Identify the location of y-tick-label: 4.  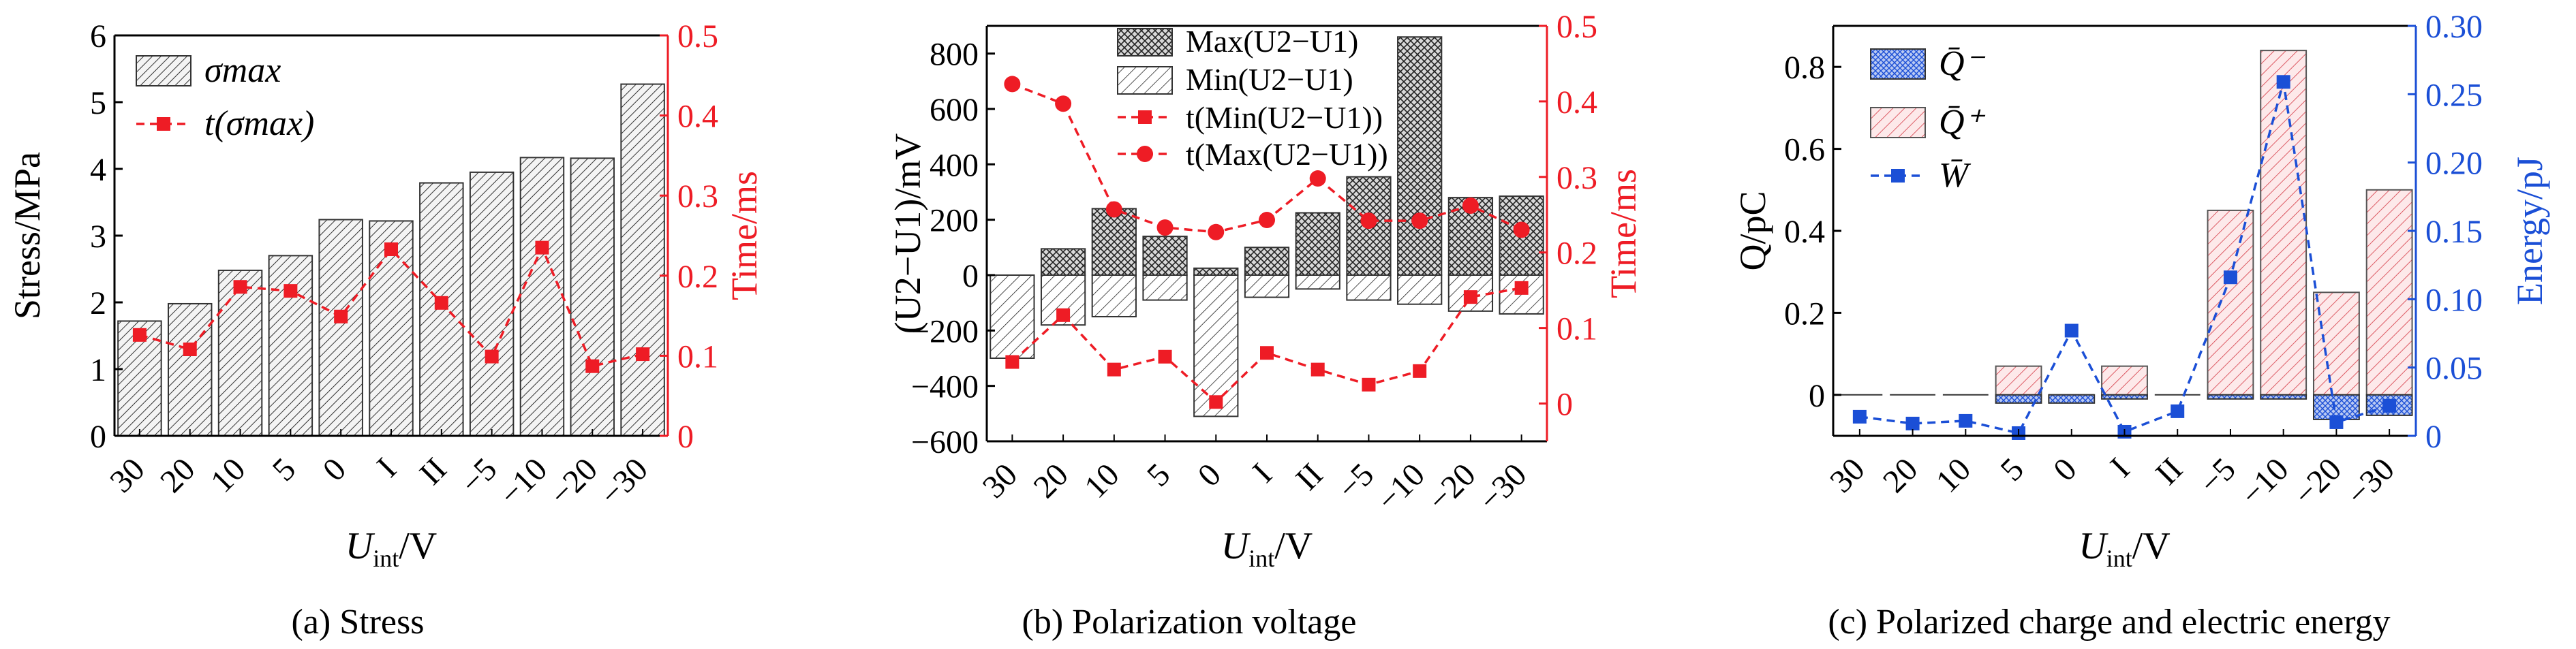
(98, 170).